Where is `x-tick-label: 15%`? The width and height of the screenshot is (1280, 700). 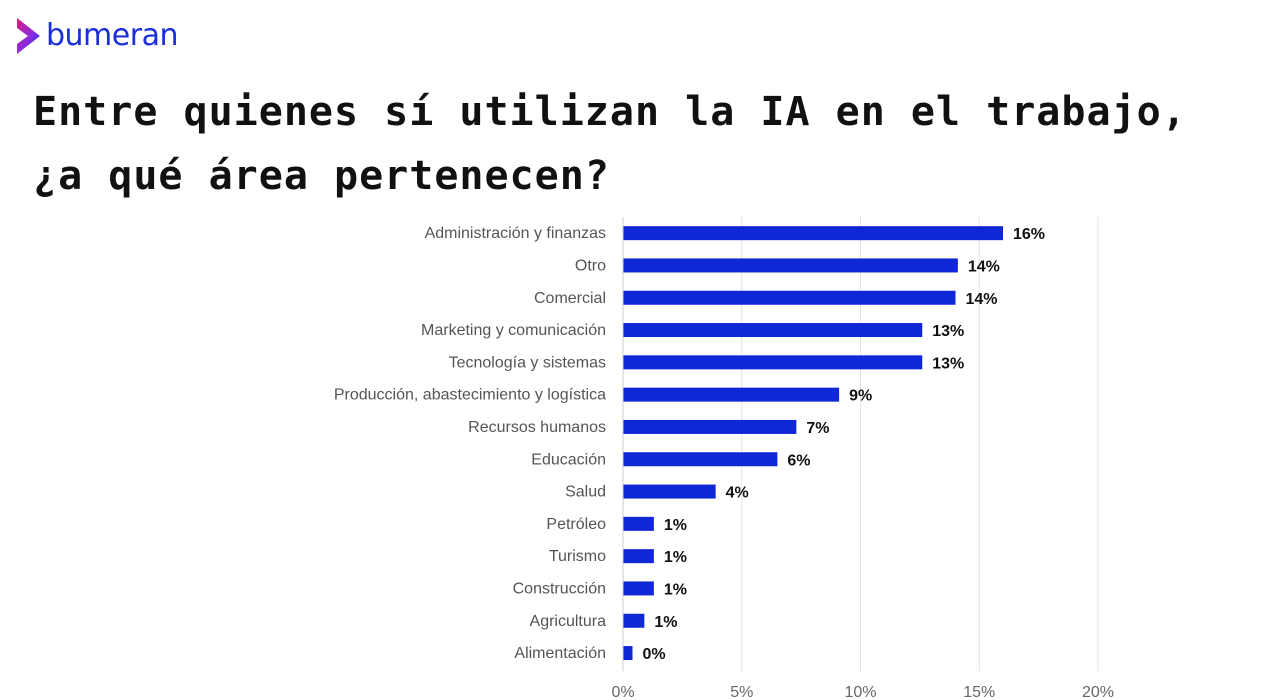 x-tick-label: 15% is located at coordinates (979, 692).